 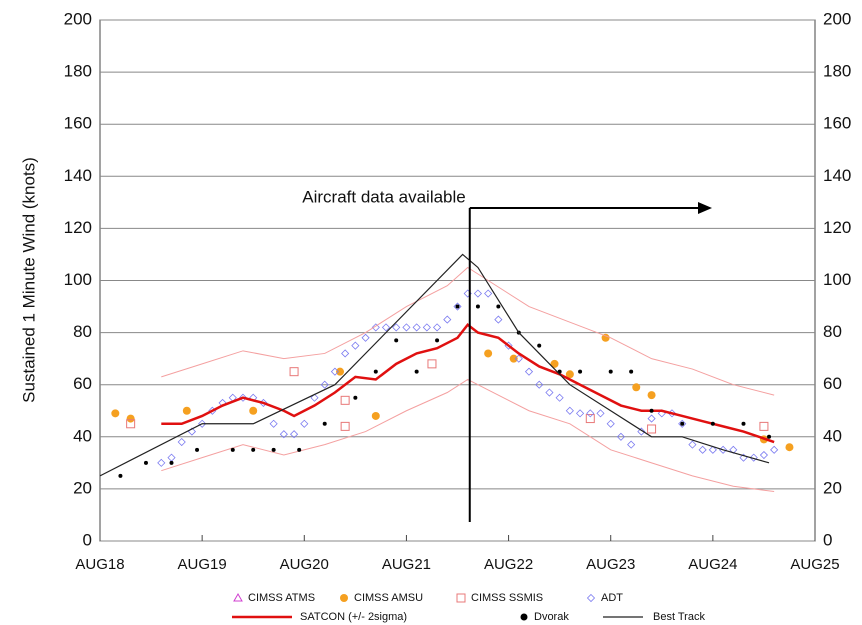 I want to click on y2-tick-label: 120, so click(x=837, y=227).